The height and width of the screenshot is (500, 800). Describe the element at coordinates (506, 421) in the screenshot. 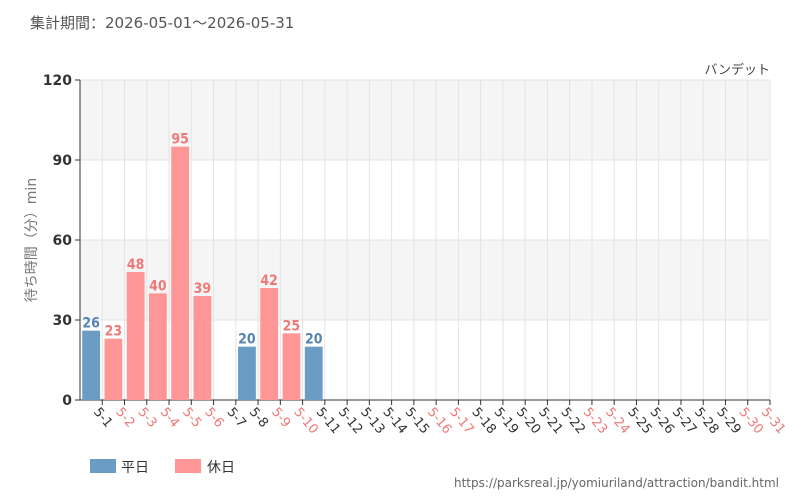

I see `x-tick-label: 5-19` at that location.